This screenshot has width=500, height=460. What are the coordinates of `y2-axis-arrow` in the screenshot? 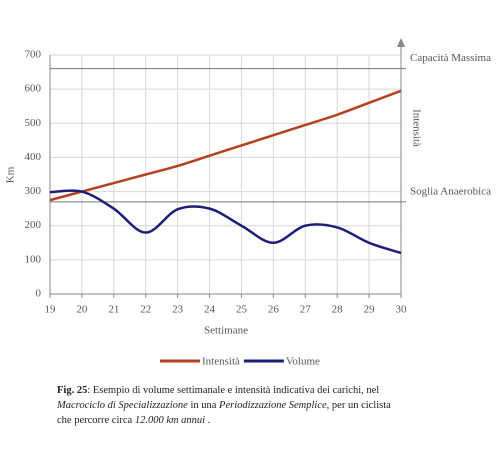 It's located at (401, 42).